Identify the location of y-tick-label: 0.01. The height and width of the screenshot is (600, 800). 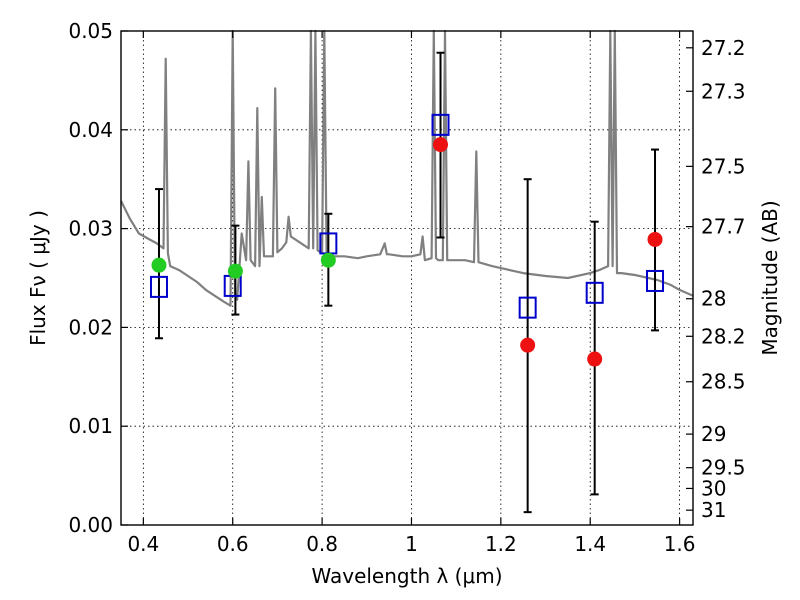
(90, 426).